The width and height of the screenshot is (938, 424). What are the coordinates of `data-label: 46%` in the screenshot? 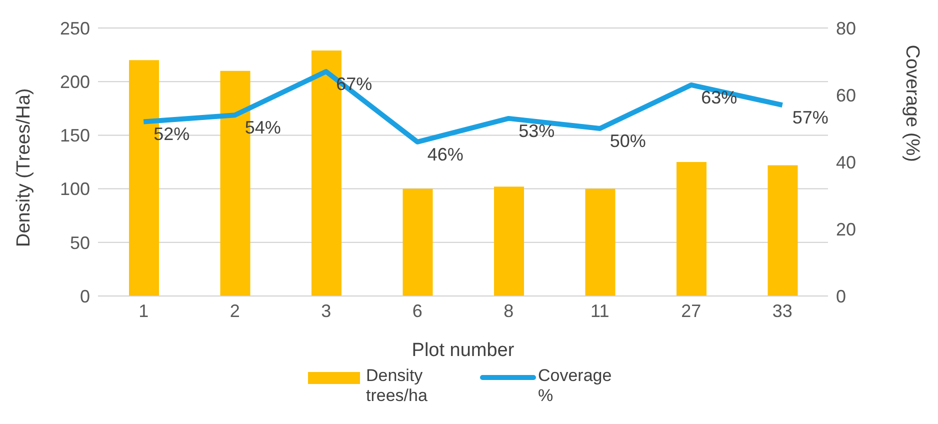 It's located at (445, 154).